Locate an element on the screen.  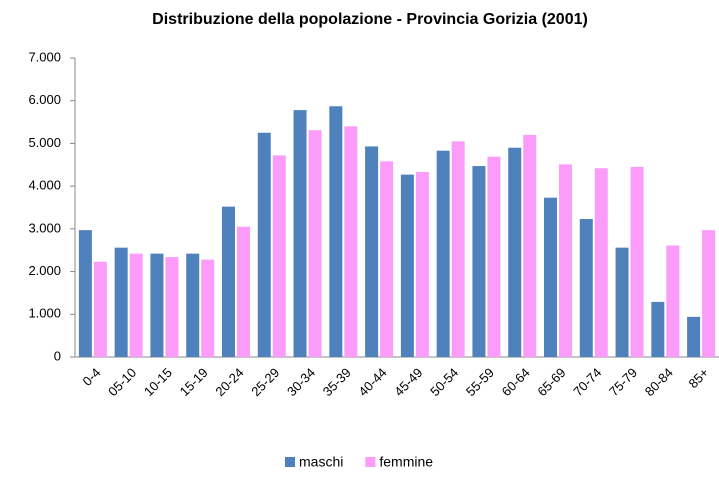
x-tick-label: 20-24 is located at coordinates (229, 382).